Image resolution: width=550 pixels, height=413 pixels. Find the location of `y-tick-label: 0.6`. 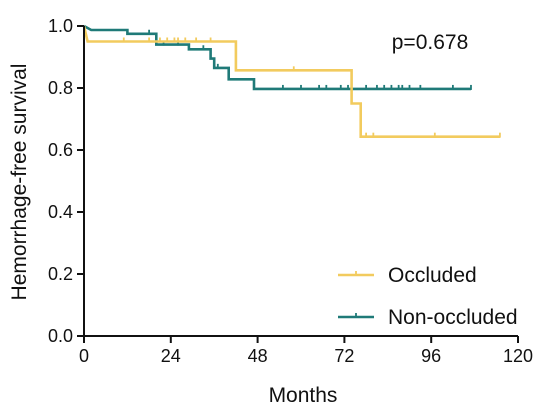

y-tick-label: 0.6 is located at coordinates (60, 150).